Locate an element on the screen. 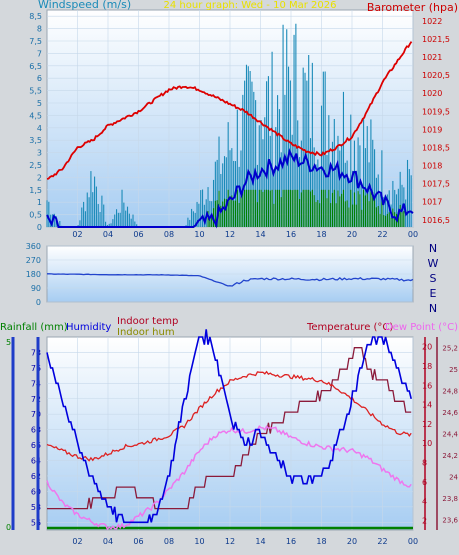 This screenshot has height=555, width=459. rainfall-tick-label: 5 is located at coordinates (8, 342).